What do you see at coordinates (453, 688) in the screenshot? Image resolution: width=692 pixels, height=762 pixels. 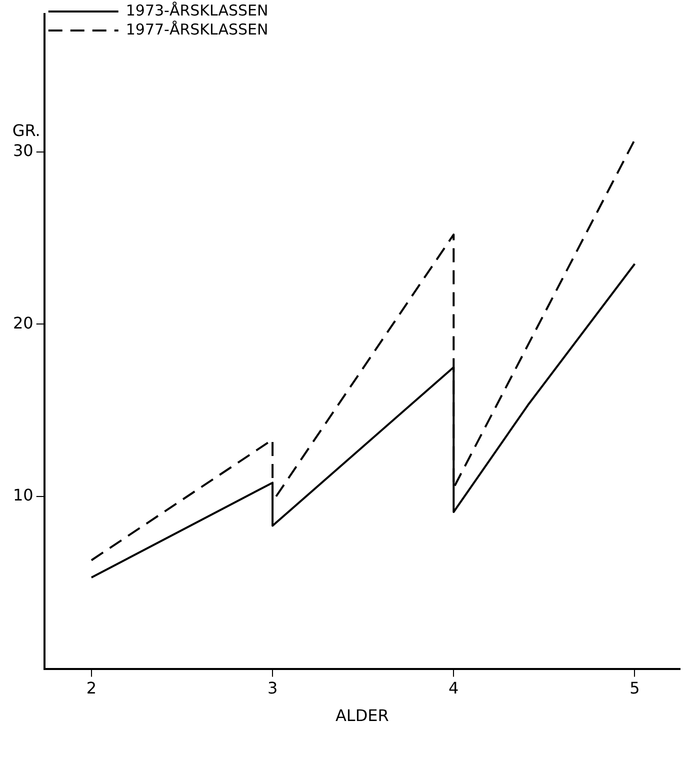 I see `x-tick-label: 4` at bounding box center [453, 688].